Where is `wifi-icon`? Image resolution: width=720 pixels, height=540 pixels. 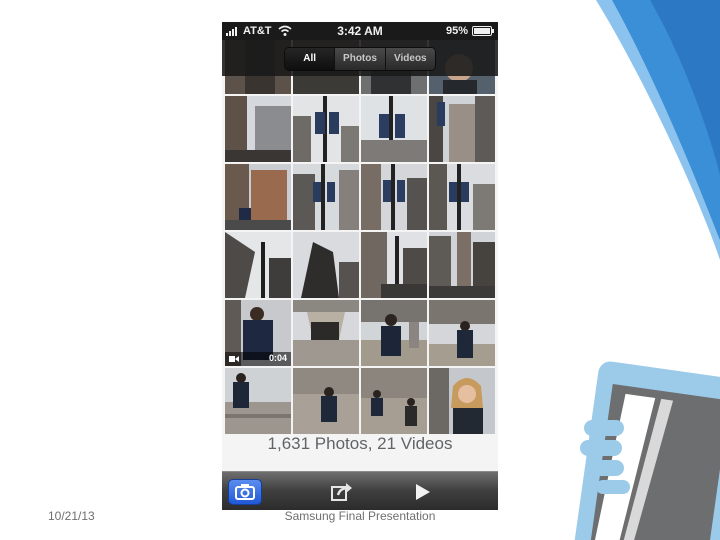 wifi-icon is located at coordinates (285, 30).